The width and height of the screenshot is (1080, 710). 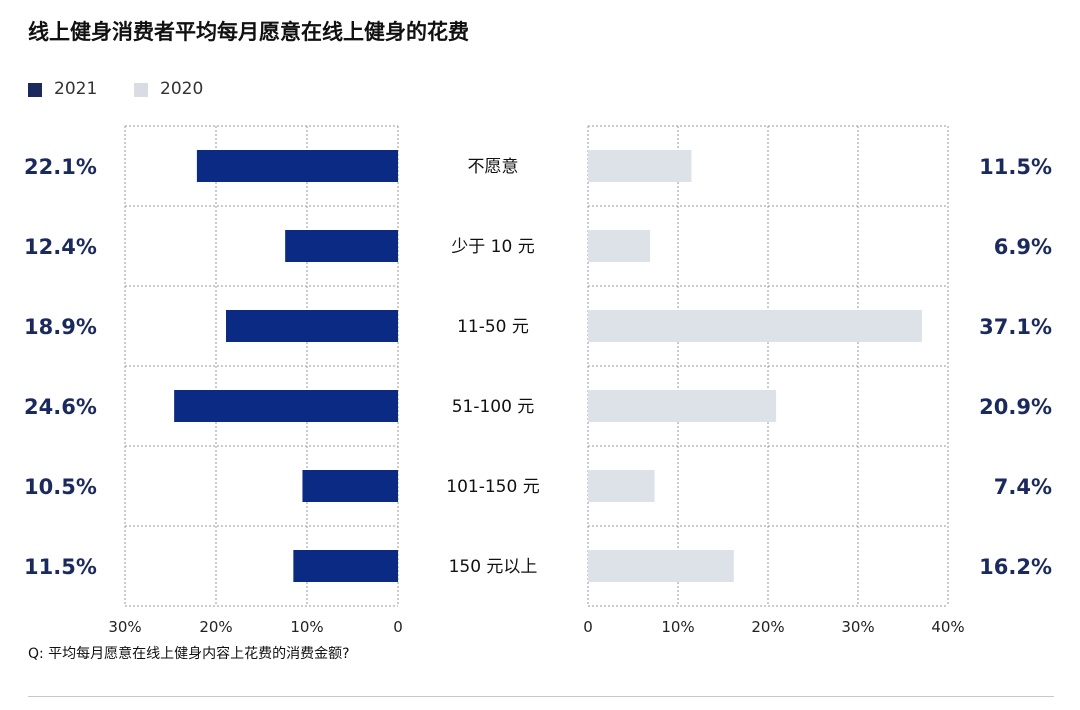 I want to click on category-label: 不愿意, so click(x=493, y=167).